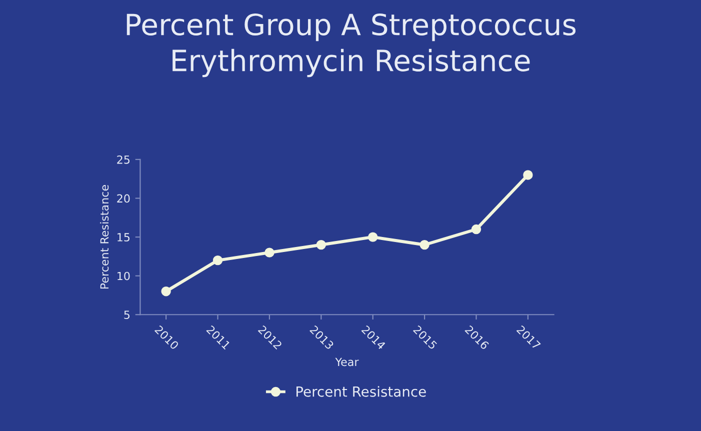 This screenshot has width=701, height=431. Describe the element at coordinates (124, 276) in the screenshot. I see `y-tick-label: 10` at that location.